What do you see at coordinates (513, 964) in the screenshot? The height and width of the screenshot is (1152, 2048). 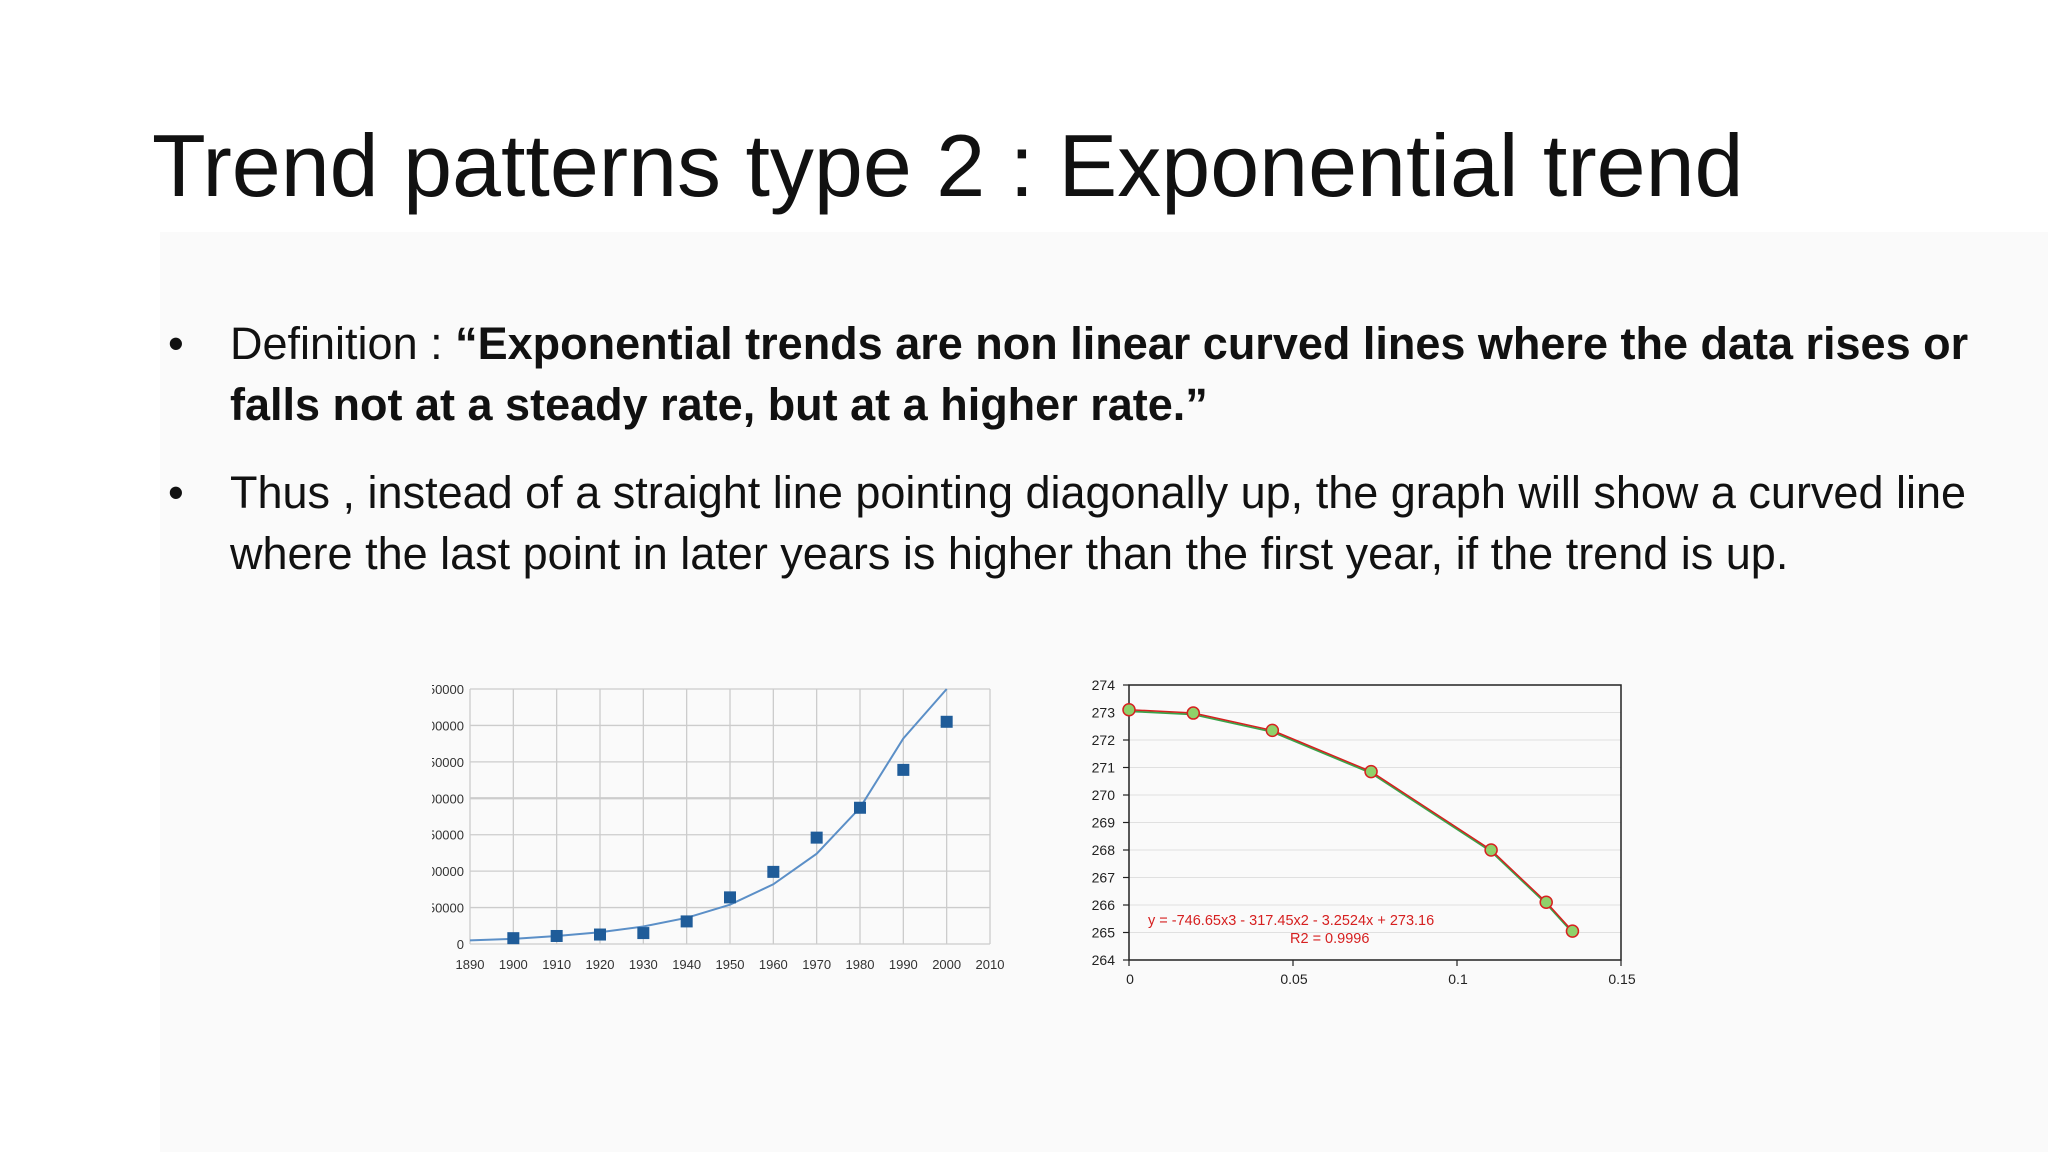 I see `x-tick-label: 1900` at bounding box center [513, 964].